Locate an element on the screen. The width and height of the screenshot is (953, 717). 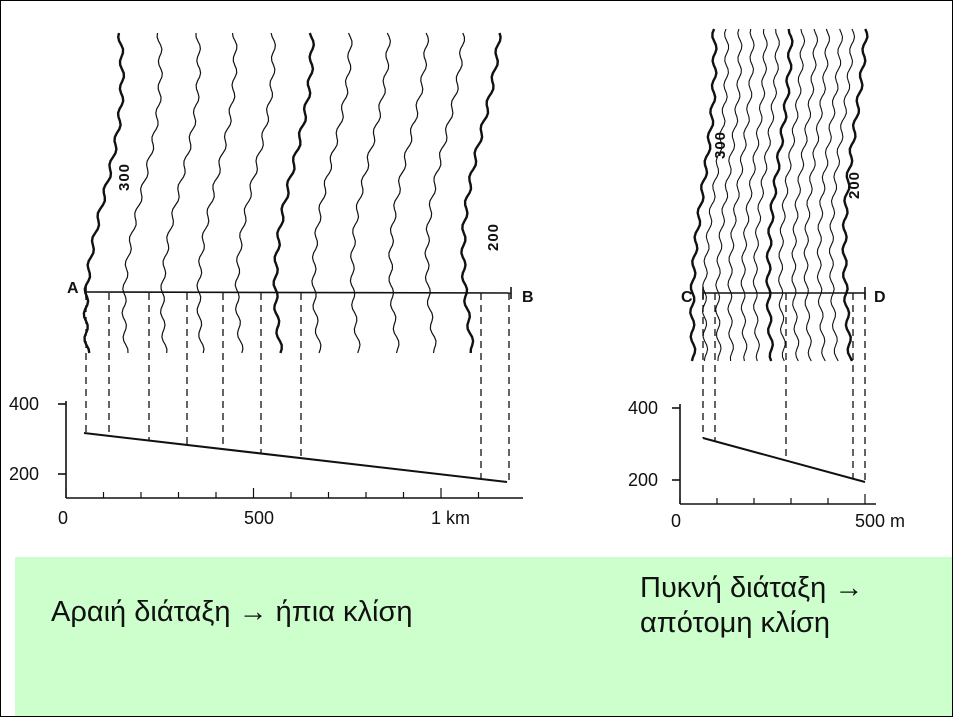
right-dist-tick-500m: 500 m is located at coordinates (880, 521).